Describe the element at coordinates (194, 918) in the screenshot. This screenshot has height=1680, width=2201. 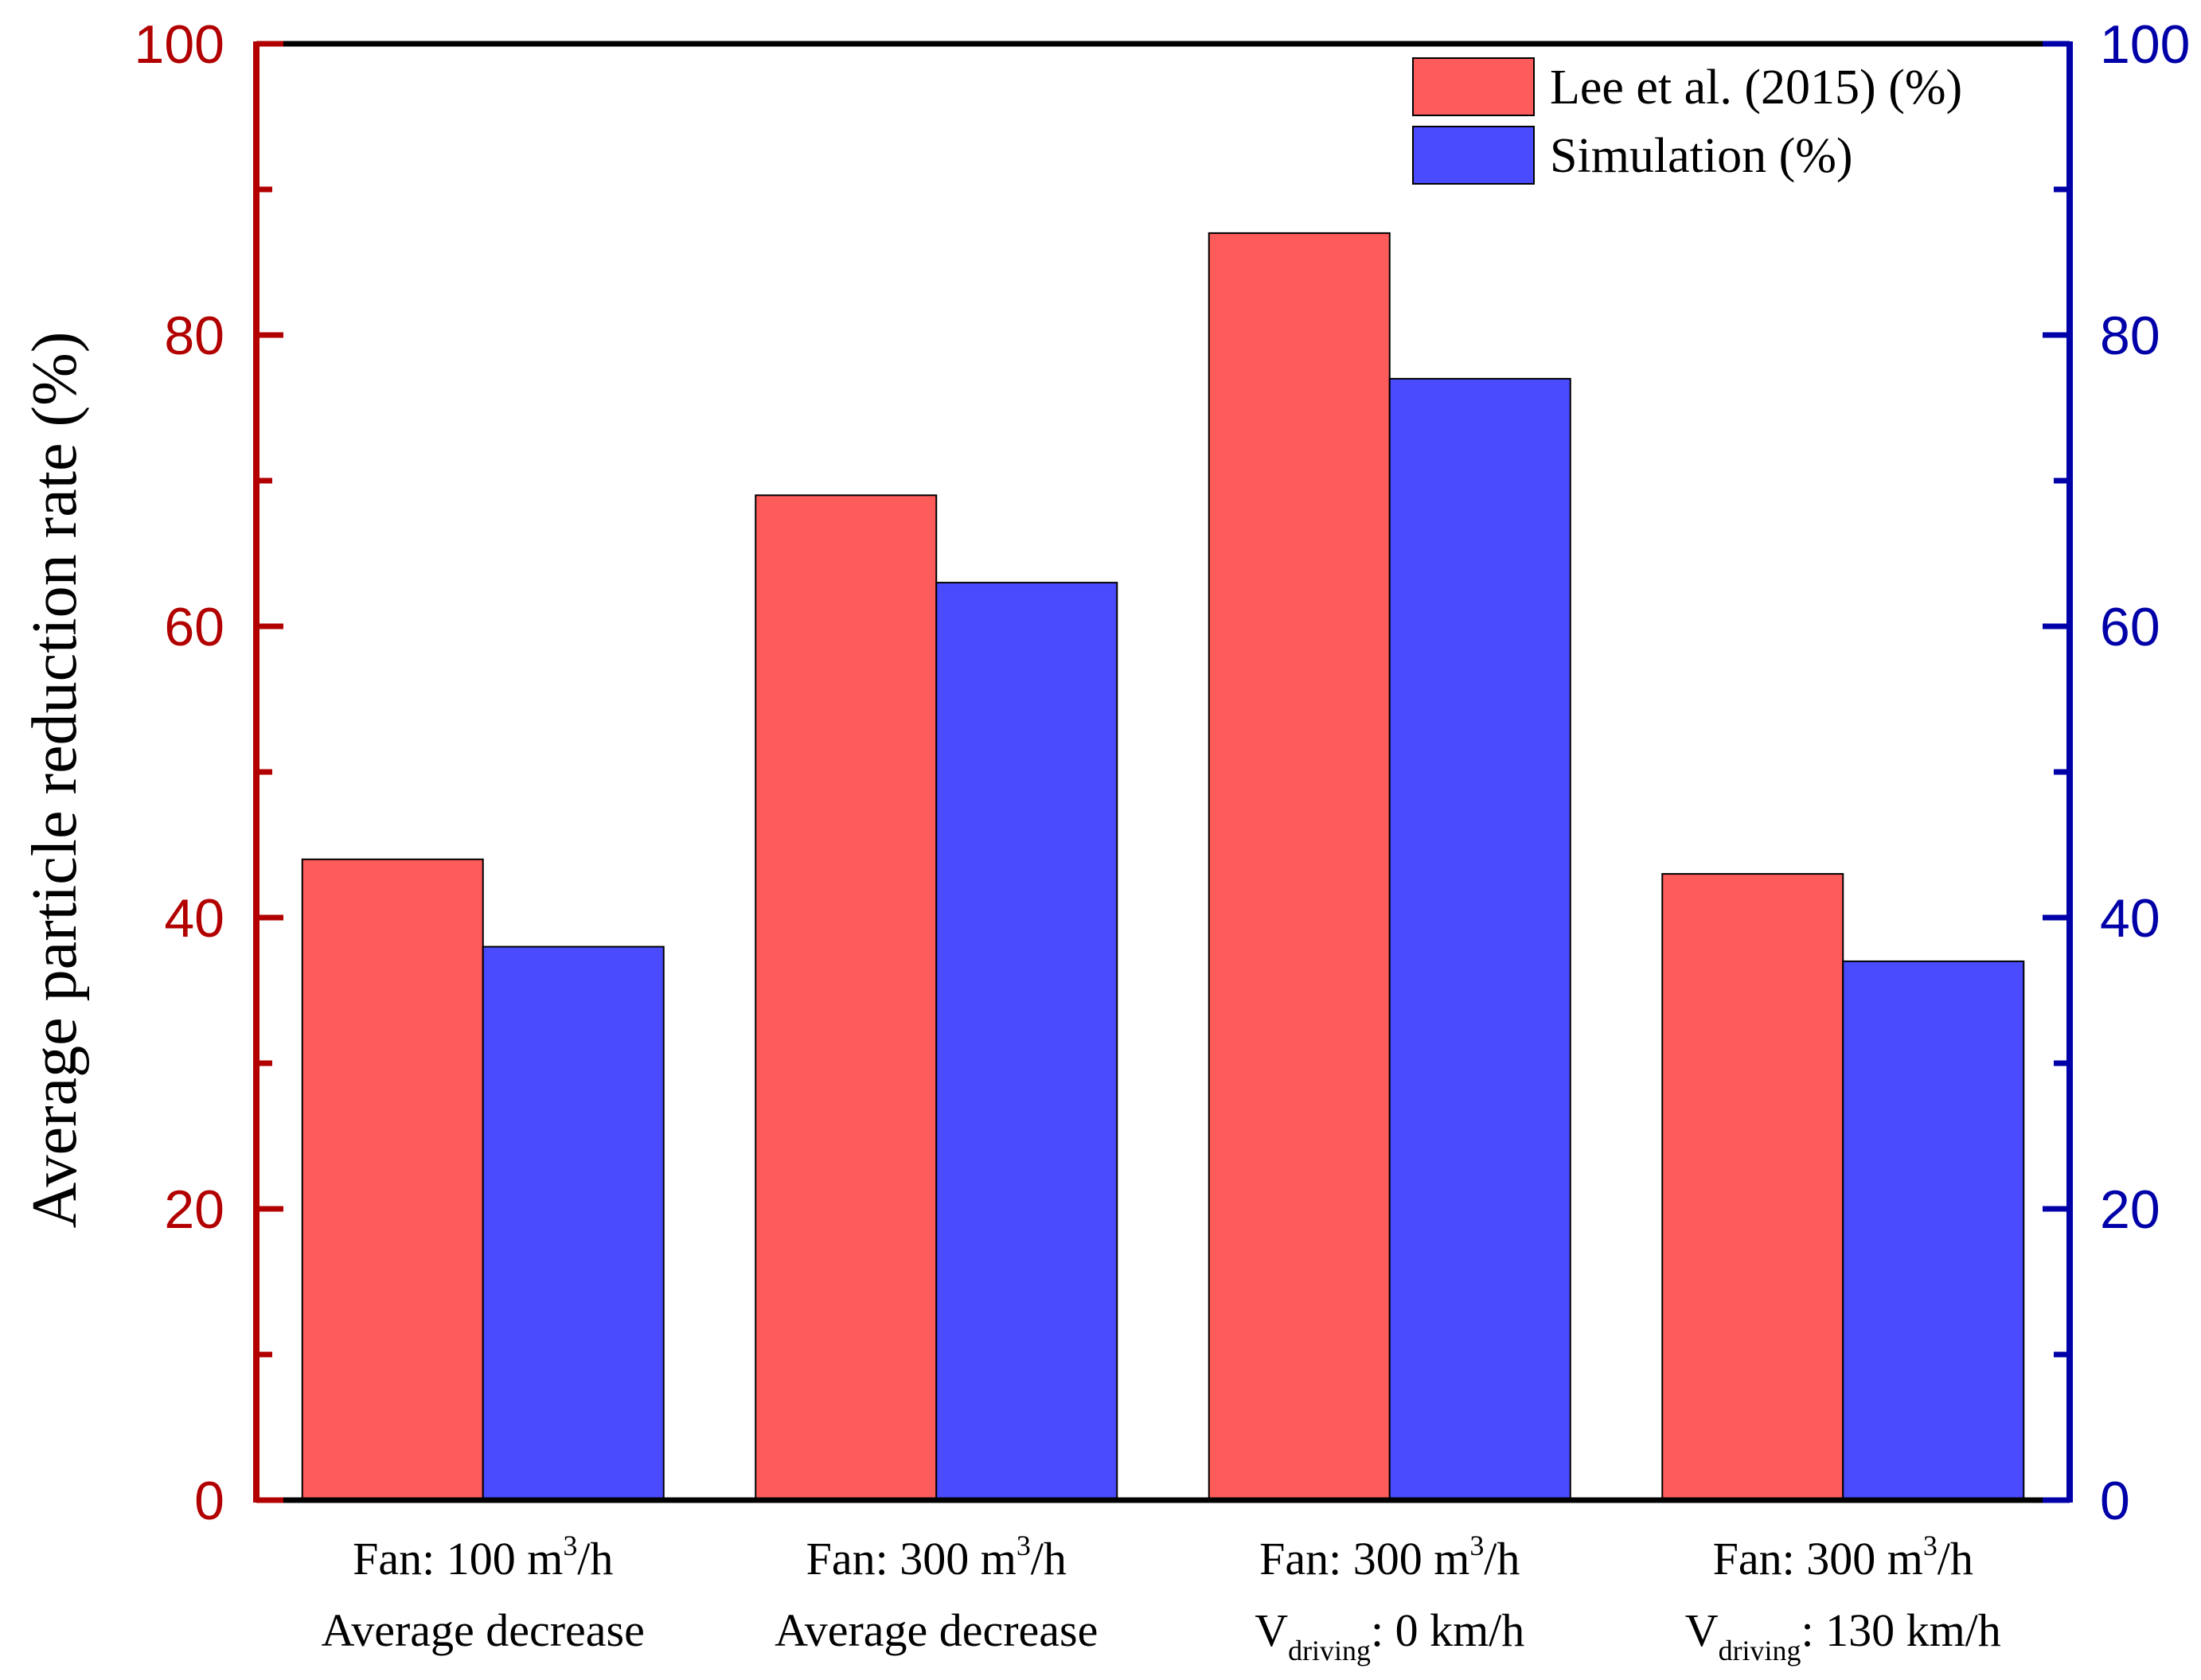
I see `left-tick-label: 40` at that location.